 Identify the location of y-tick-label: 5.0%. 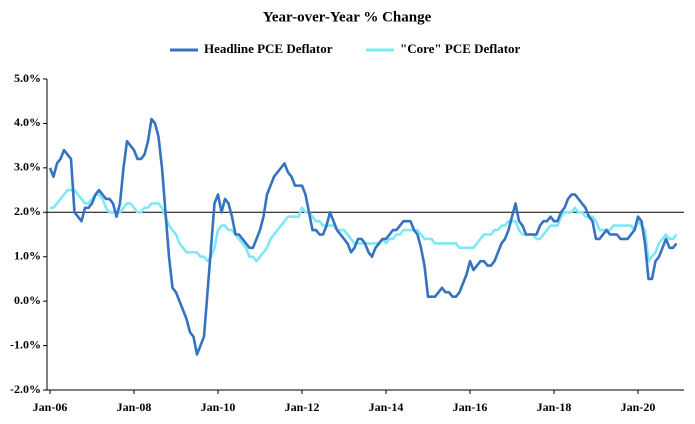
(27, 78).